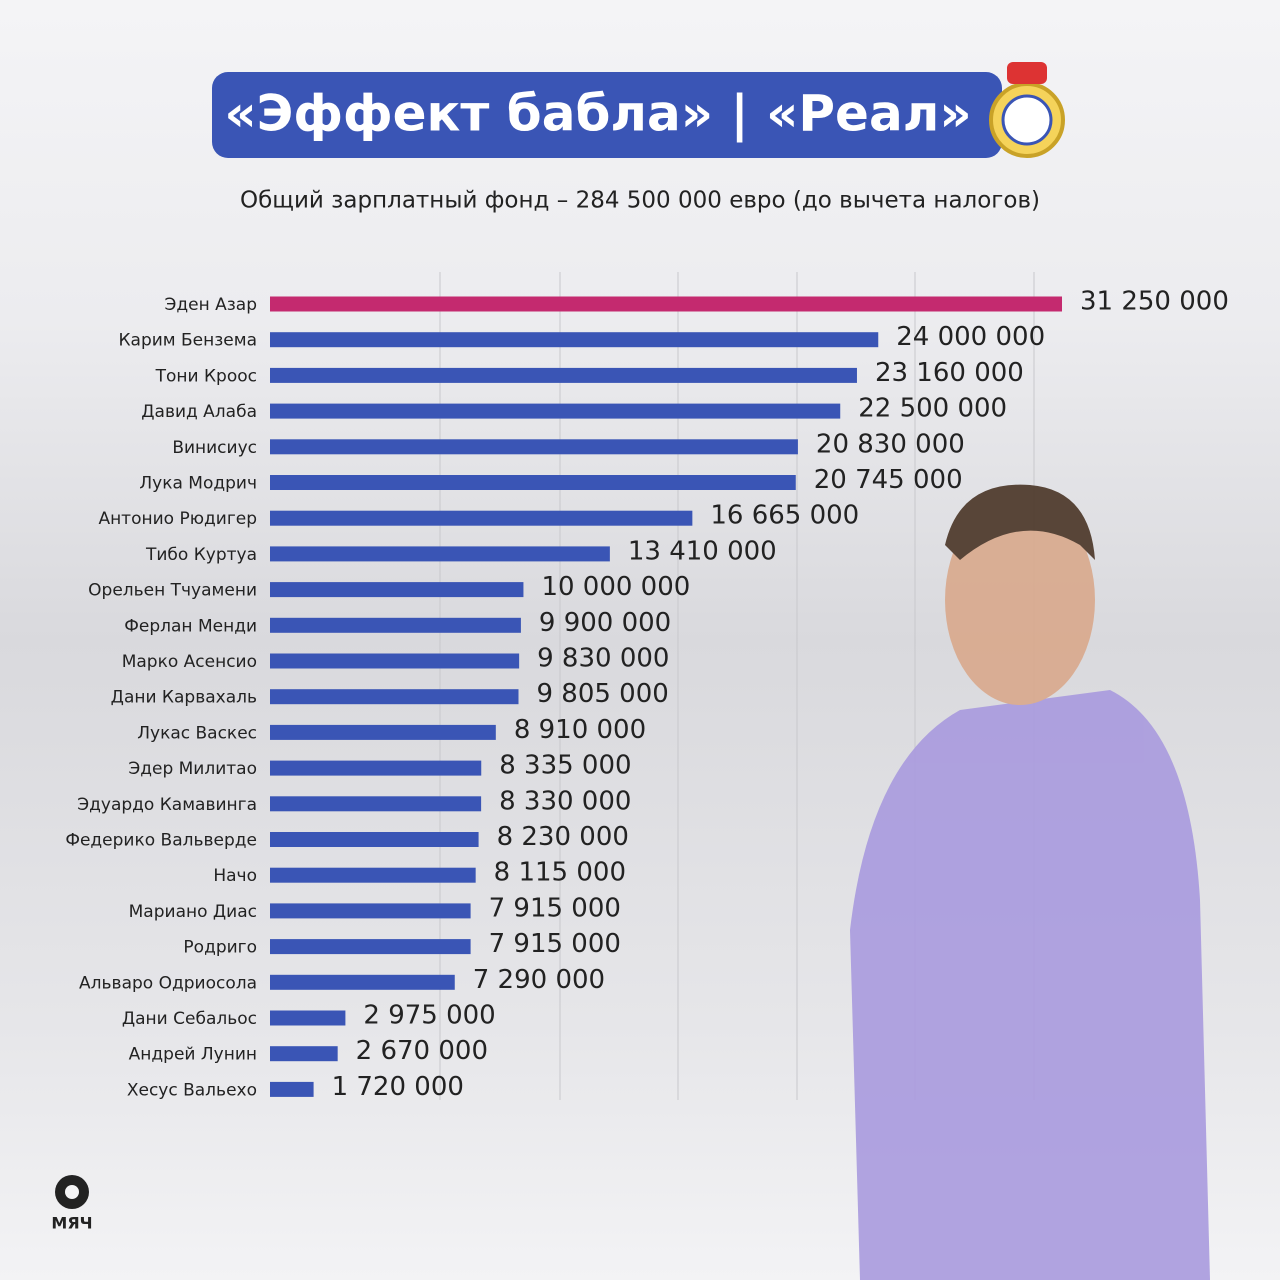  I want to click on value-label: 8 330 000, so click(565, 801).